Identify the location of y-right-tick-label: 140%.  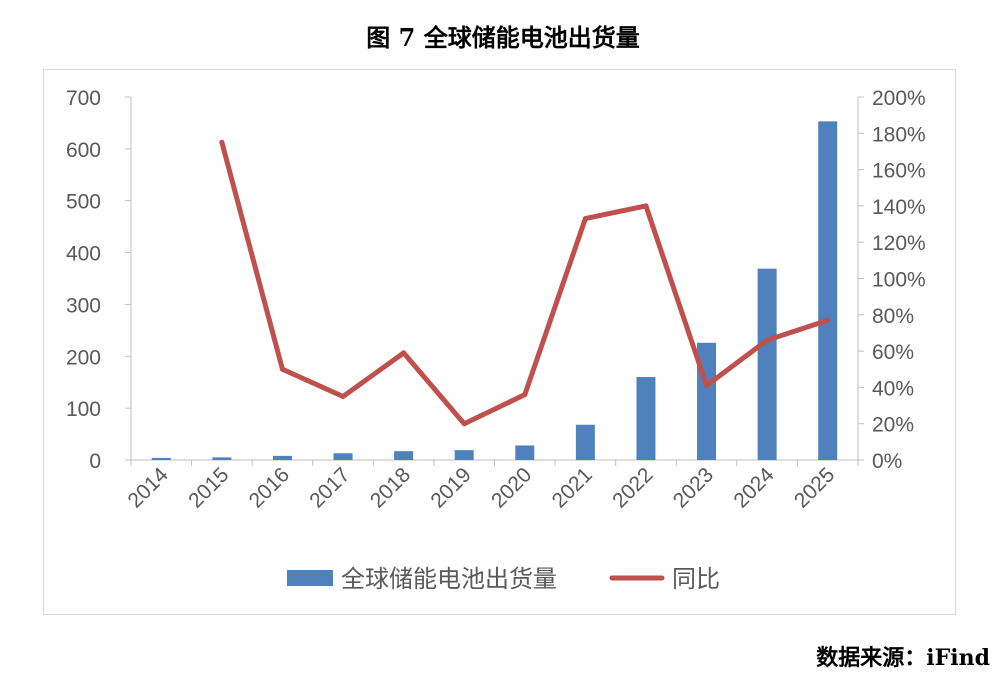
(899, 207).